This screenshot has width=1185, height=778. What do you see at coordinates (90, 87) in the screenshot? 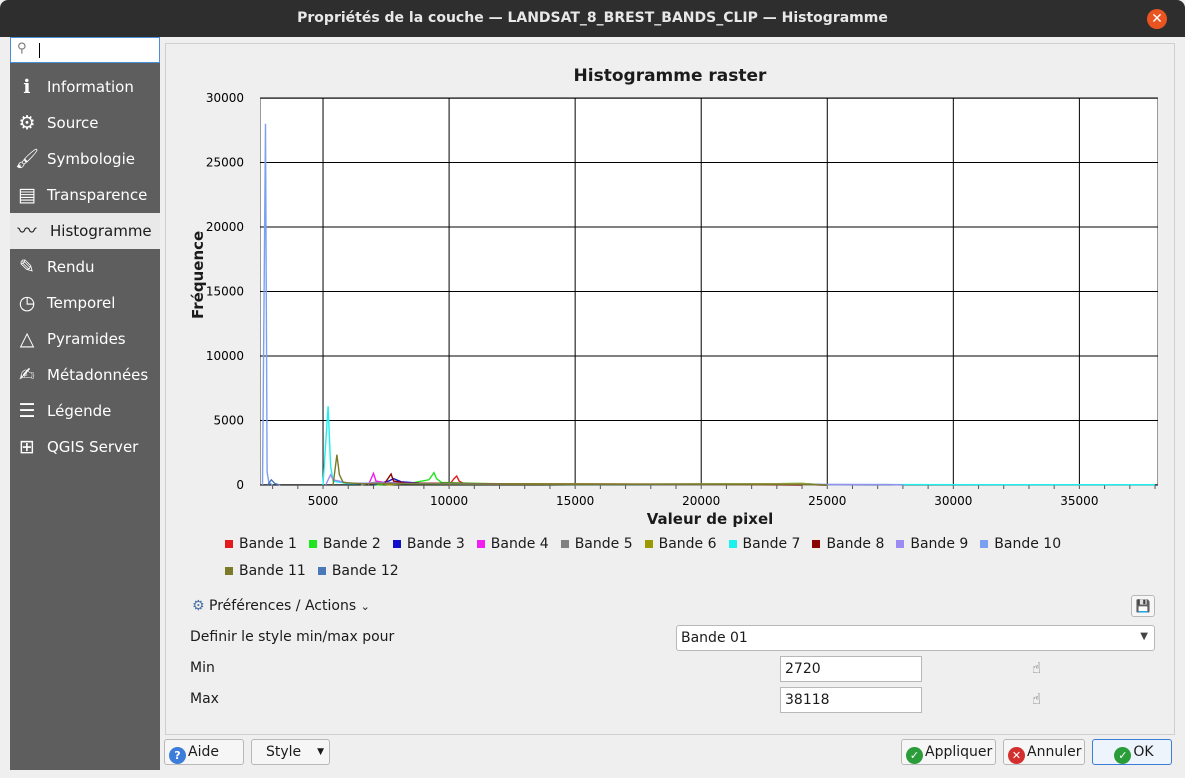
I see `sidebar-item-label: Information` at bounding box center [90, 87].